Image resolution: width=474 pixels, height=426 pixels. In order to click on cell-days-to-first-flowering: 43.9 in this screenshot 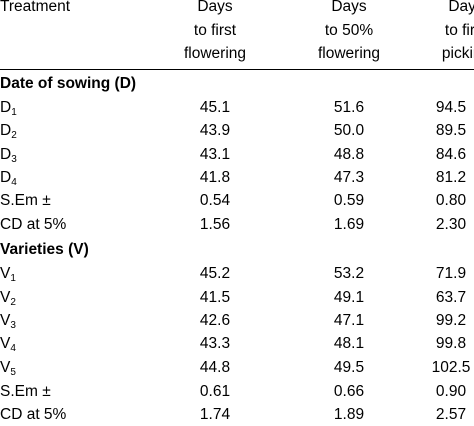, I will do `click(215, 130)`.